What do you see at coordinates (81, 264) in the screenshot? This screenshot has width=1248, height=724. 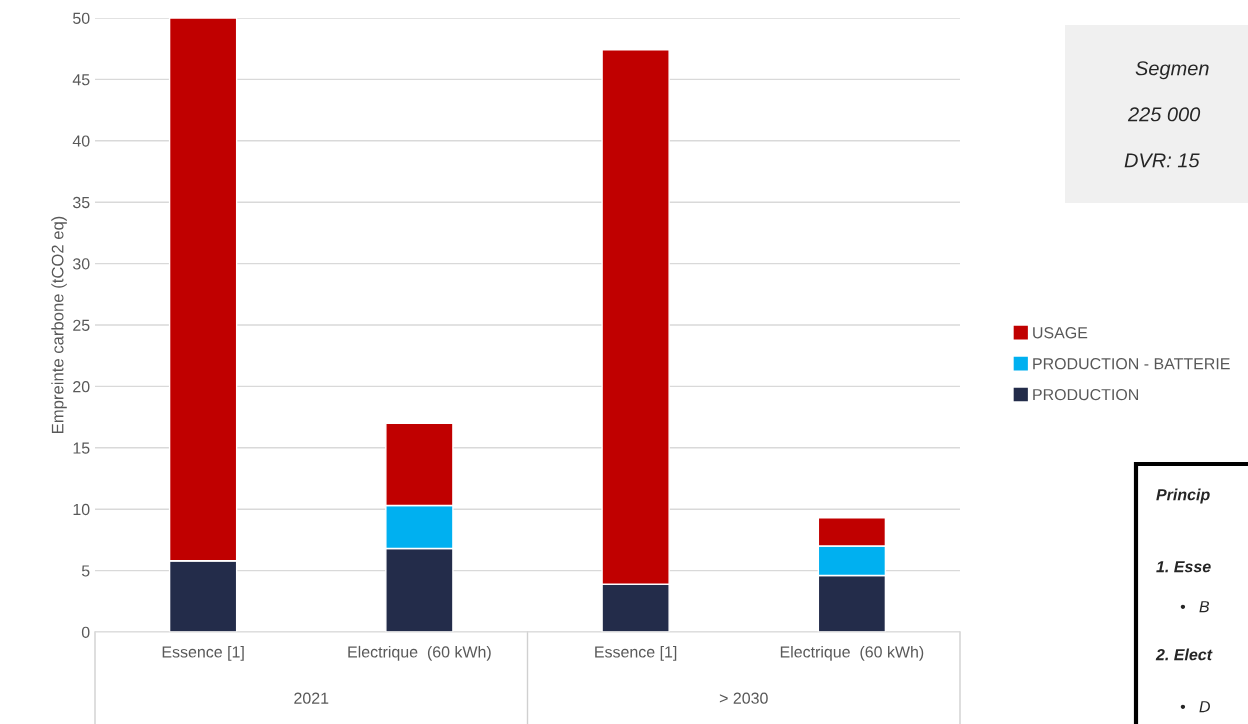 I see `y-tick-label: 30` at bounding box center [81, 264].